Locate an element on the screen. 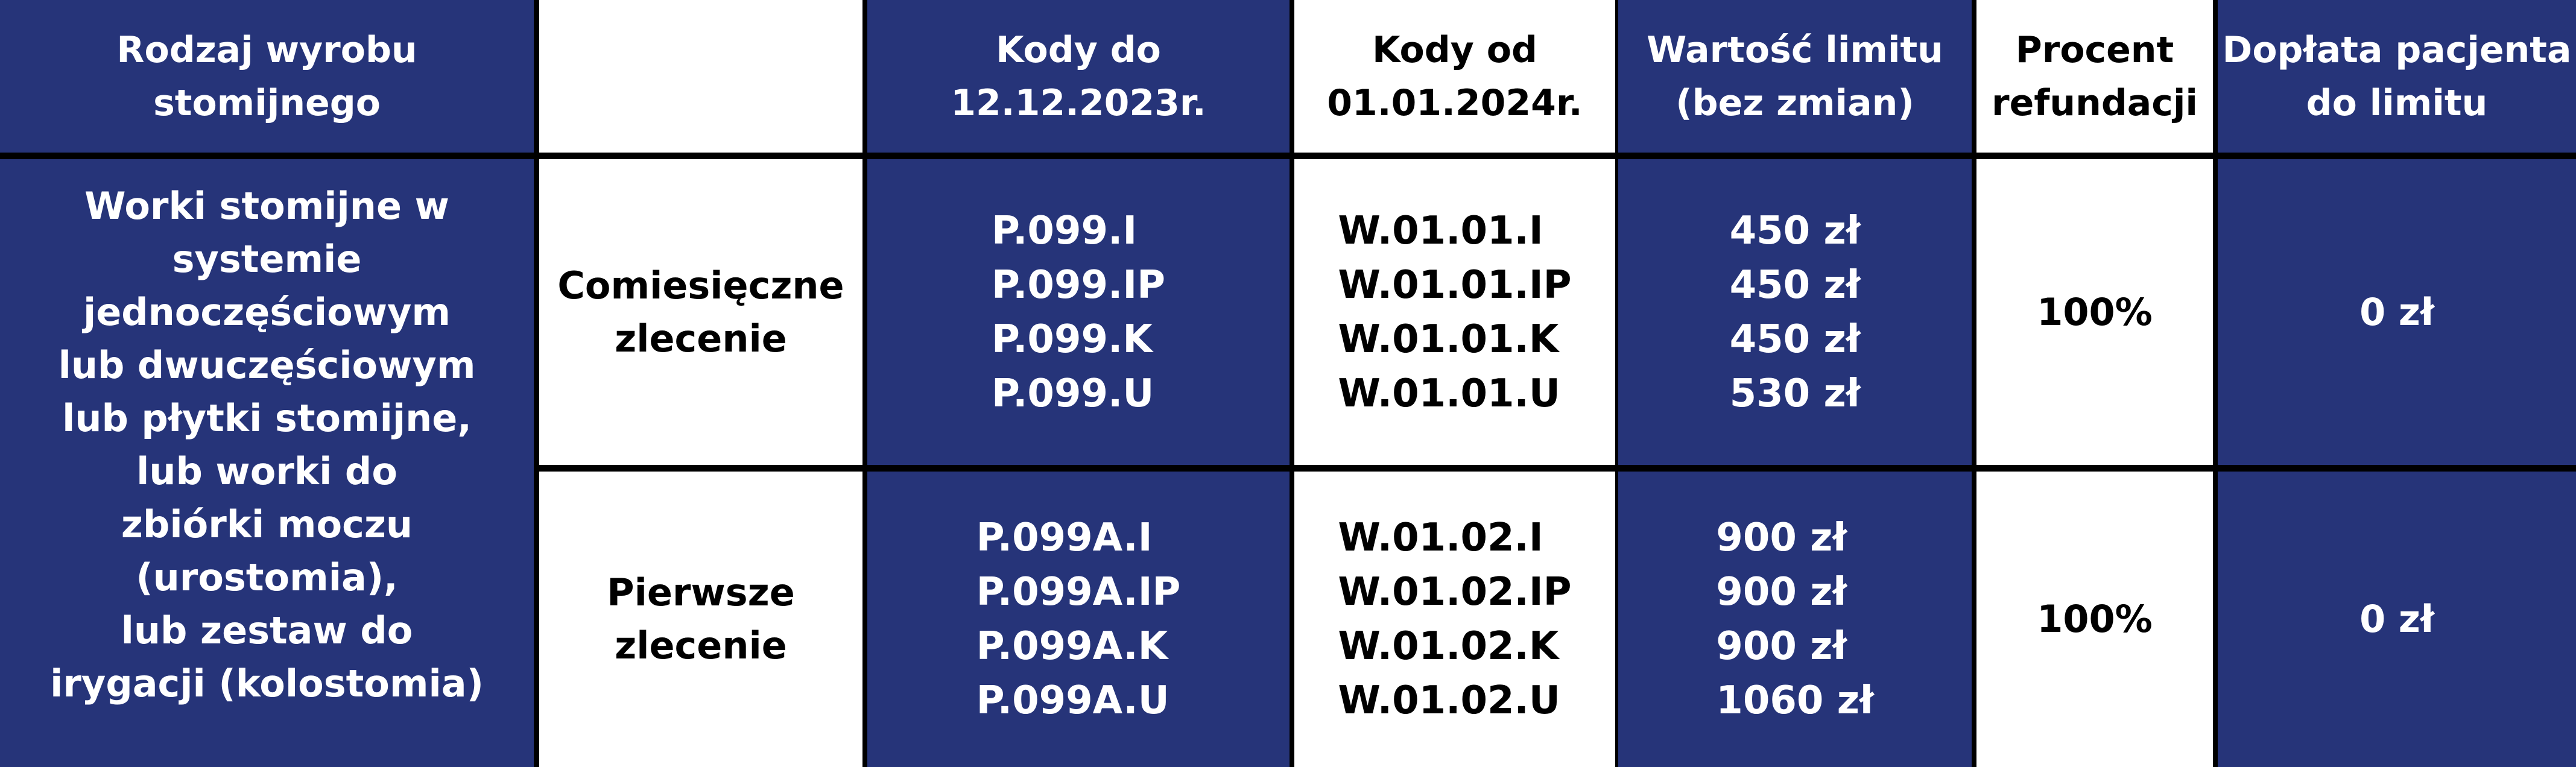 Image resolution: width=2576 pixels, height=767 pixels. product-line: zbiórki moczu (urostomia), is located at coordinates (267, 550).